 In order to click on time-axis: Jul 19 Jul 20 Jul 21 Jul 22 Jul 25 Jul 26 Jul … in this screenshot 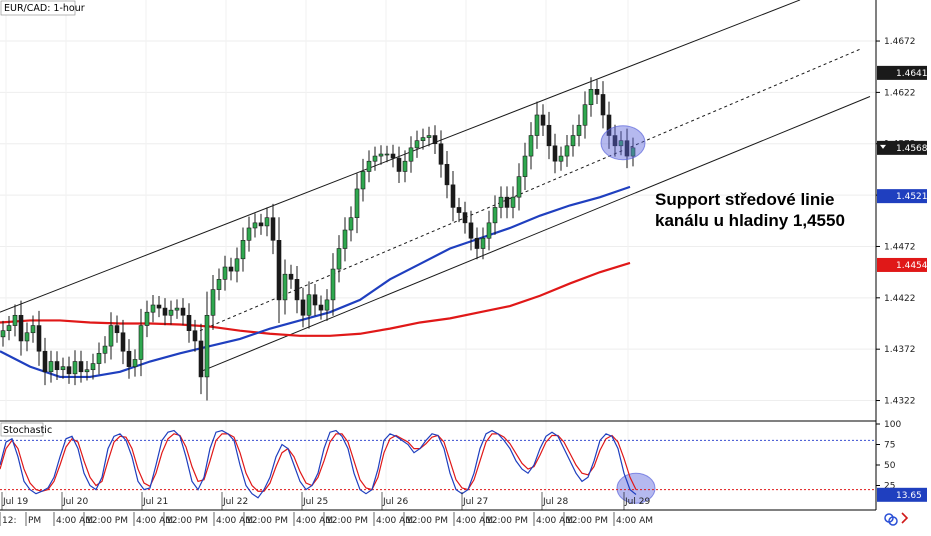, I will do `click(438, 509)`.